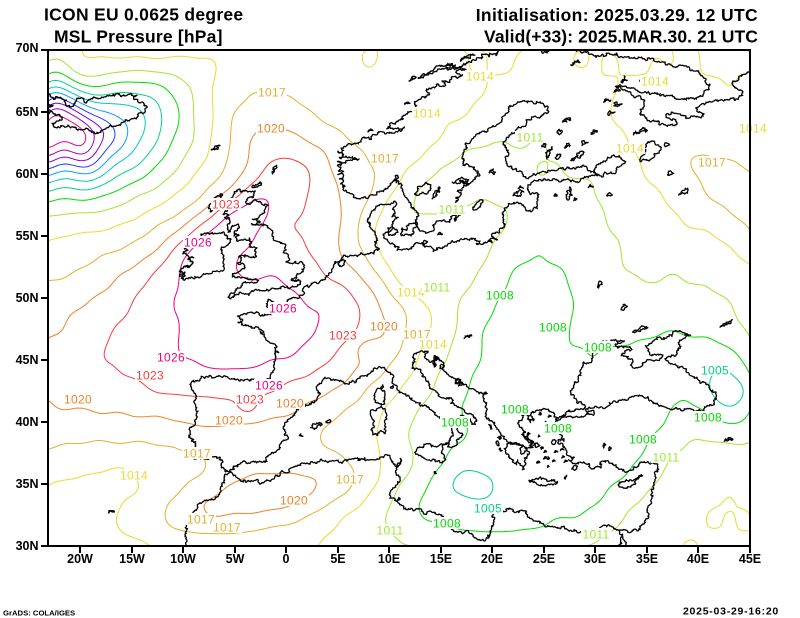 This screenshot has width=800, height=618. What do you see at coordinates (27, 484) in the screenshot?
I see `svg-text: 35N` at bounding box center [27, 484].